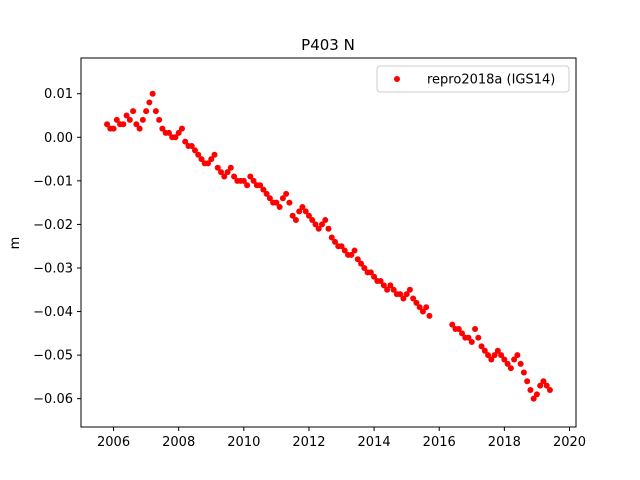 The image size is (640, 480). What do you see at coordinates (15, 243) in the screenshot?
I see `y-axis-label: m` at bounding box center [15, 243].